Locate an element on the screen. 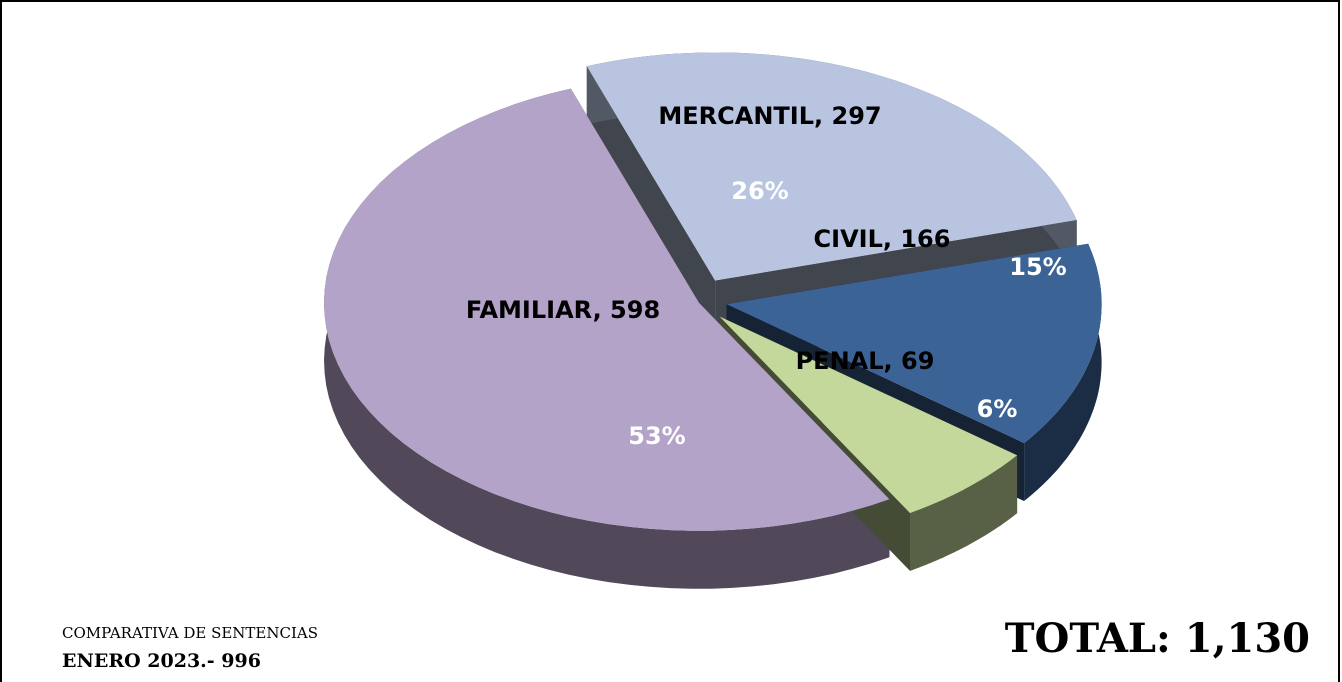 The height and width of the screenshot is (682, 1342). percent-label: 53% is located at coordinates (656, 436).